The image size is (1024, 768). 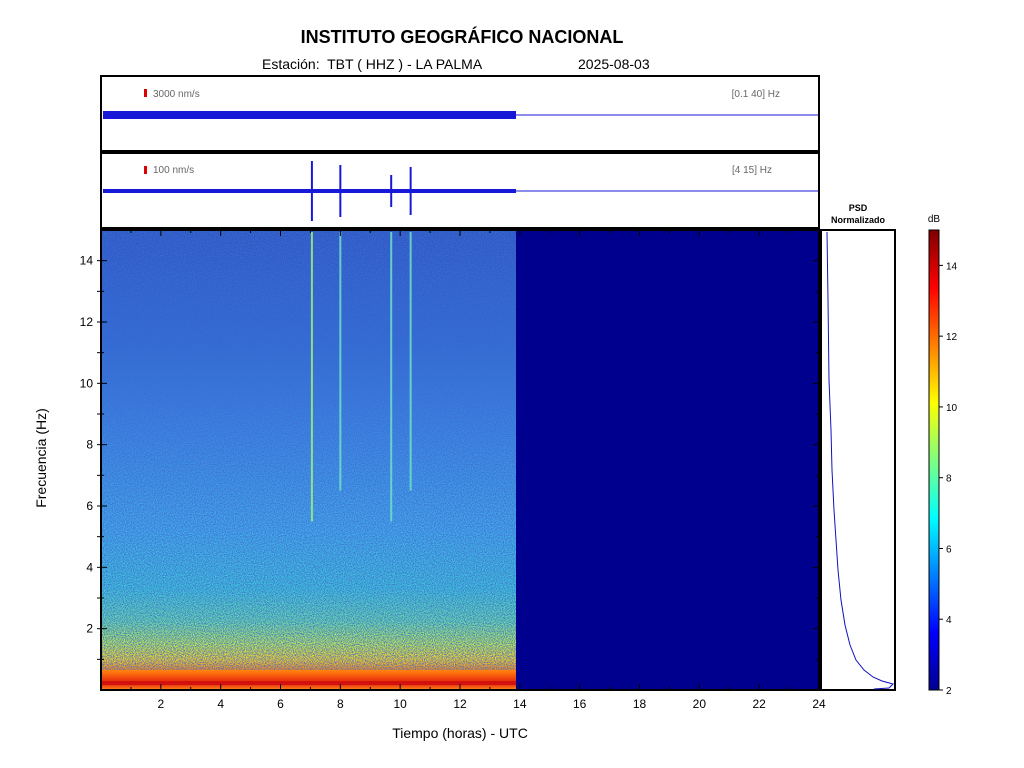 What do you see at coordinates (520, 704) in the screenshot?
I see `x-tick-label: 14` at bounding box center [520, 704].